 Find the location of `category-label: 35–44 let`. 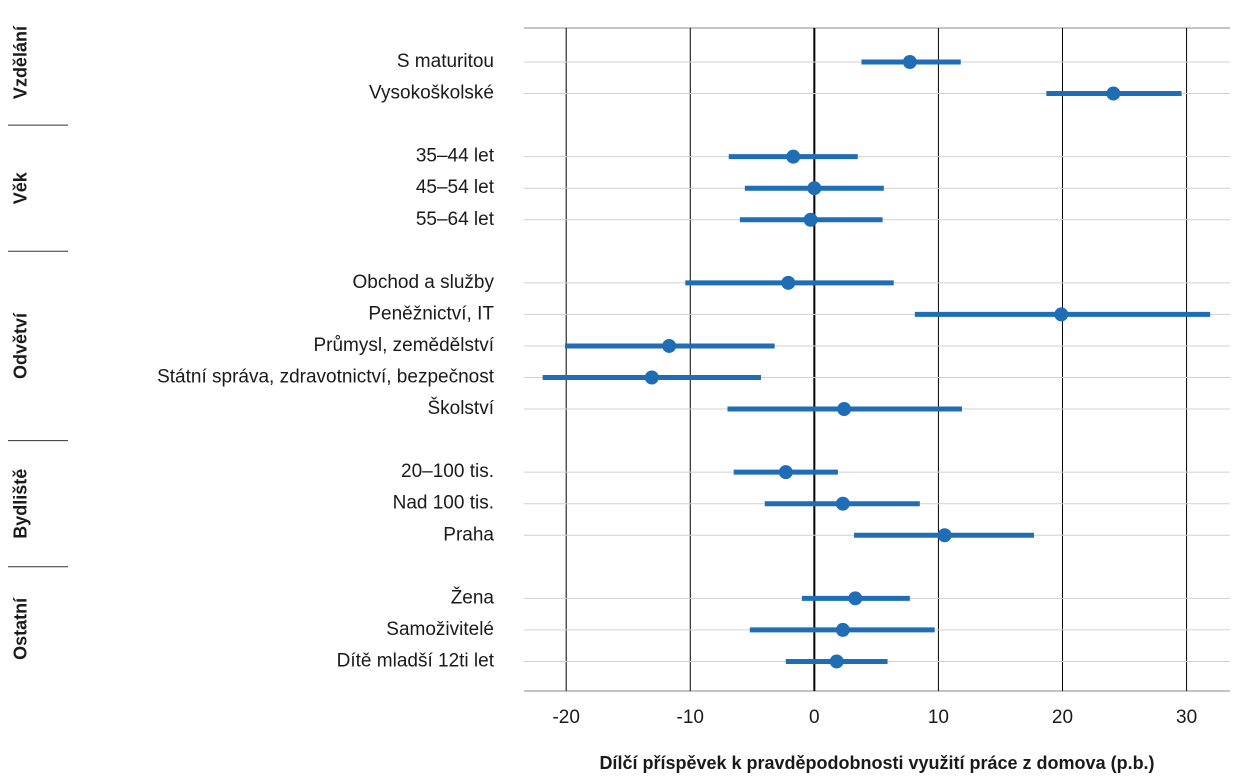

category-label: 35–44 let is located at coordinates (455, 156).